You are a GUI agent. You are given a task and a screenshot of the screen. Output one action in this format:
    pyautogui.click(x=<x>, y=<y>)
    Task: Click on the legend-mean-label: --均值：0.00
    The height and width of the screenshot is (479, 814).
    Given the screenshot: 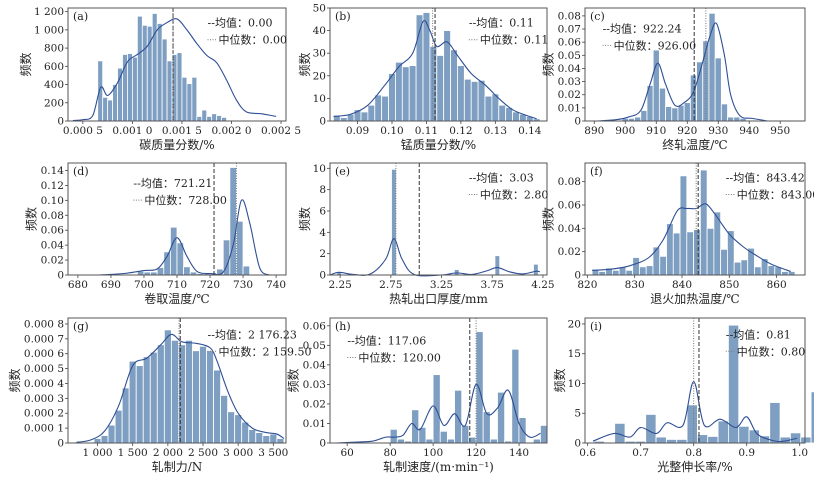 What is the action you would take?
    pyautogui.click(x=240, y=23)
    